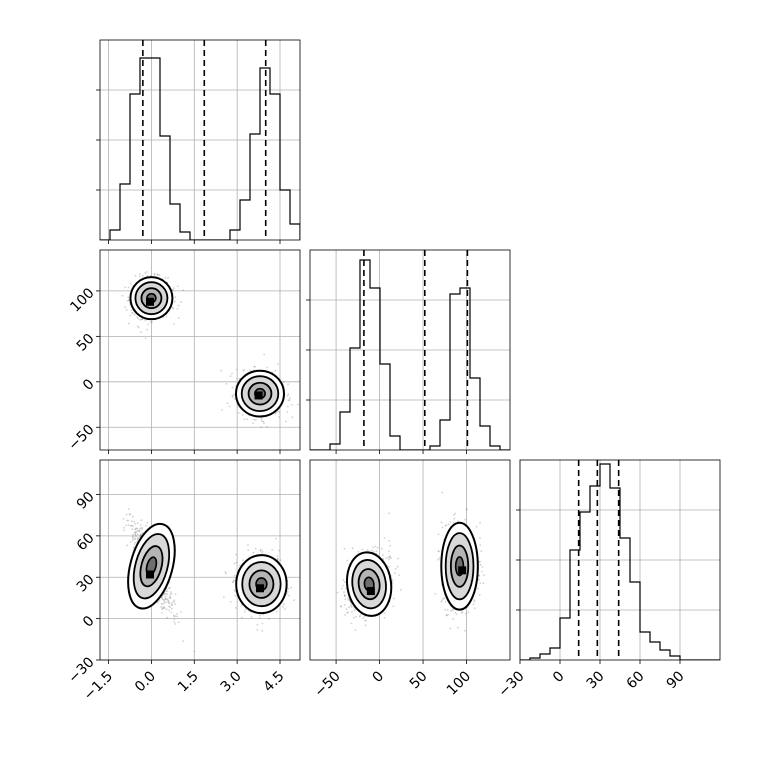 The height and width of the screenshot is (760, 760). Describe the element at coordinates (511, 684) in the screenshot. I see `hist-p3-xtick-label-0: −30` at that location.